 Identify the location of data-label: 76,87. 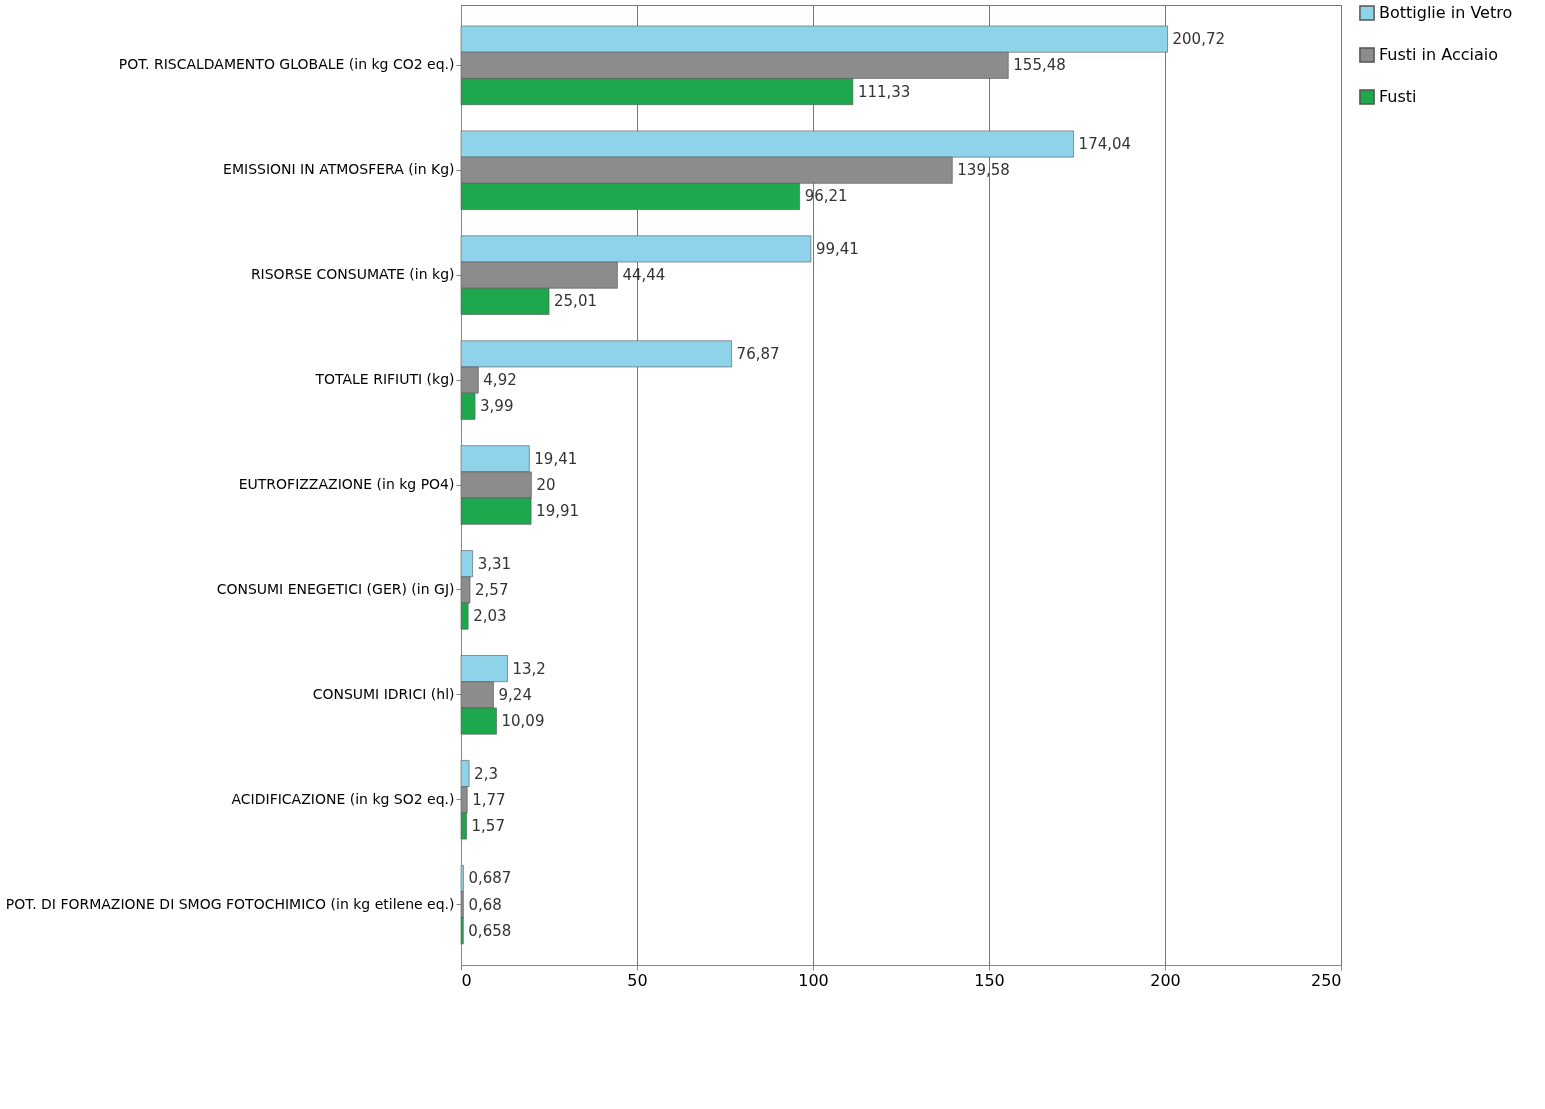
(758, 353).